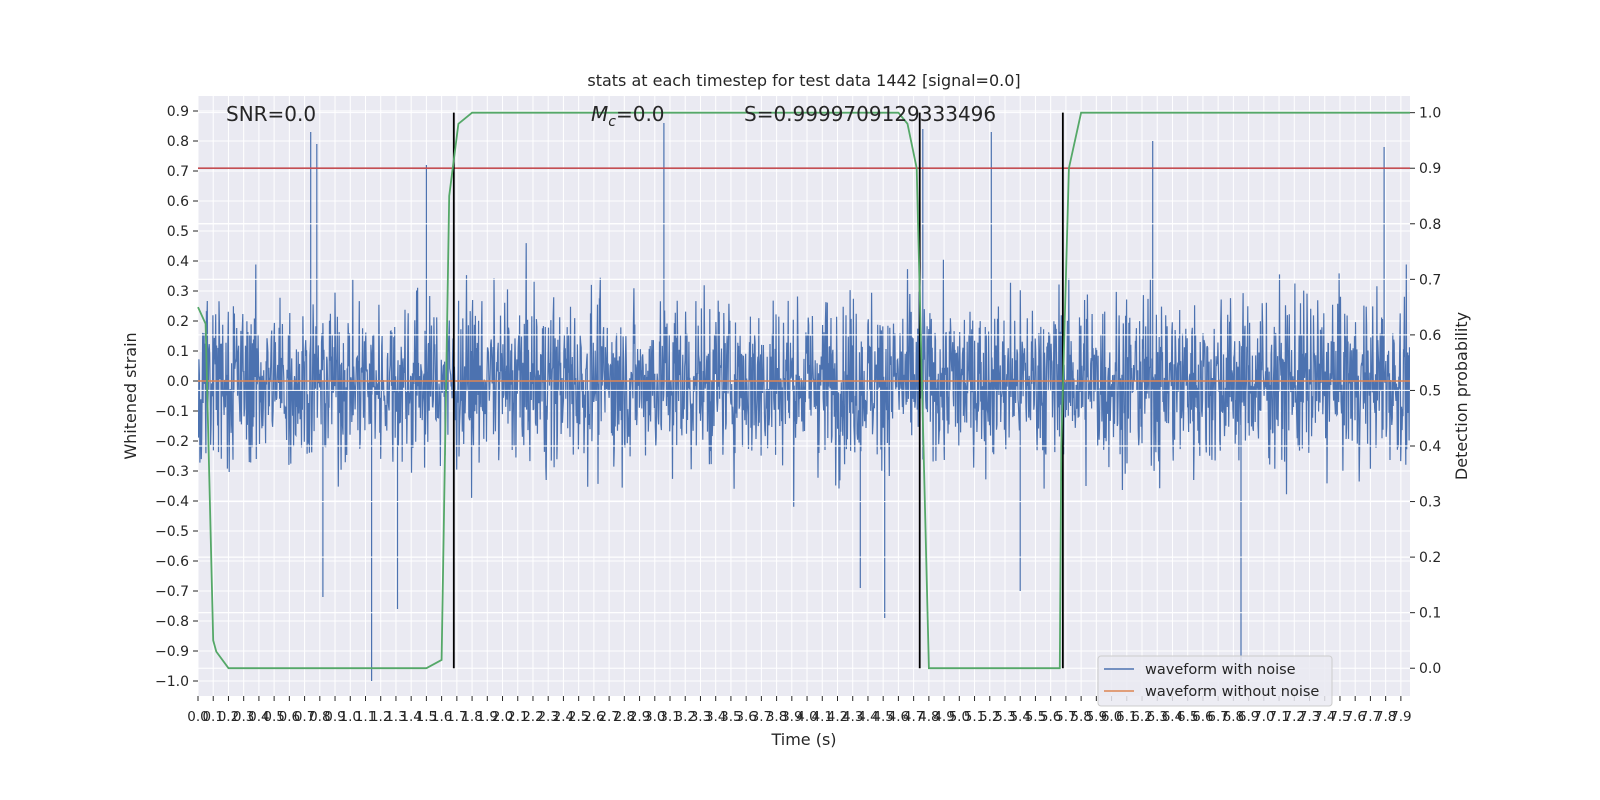 The height and width of the screenshot is (800, 1600). What do you see at coordinates (1461, 396) in the screenshot?
I see `y2-axis-label: Detection probability` at bounding box center [1461, 396].